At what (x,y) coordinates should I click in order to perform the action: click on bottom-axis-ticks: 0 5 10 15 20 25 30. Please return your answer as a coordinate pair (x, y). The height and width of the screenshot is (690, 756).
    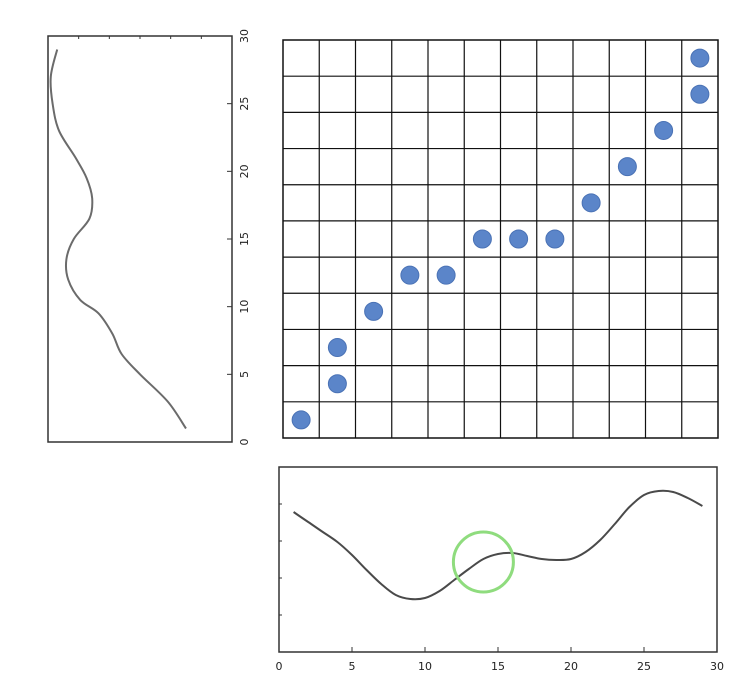
    Looking at the image, I should click on (500, 588).